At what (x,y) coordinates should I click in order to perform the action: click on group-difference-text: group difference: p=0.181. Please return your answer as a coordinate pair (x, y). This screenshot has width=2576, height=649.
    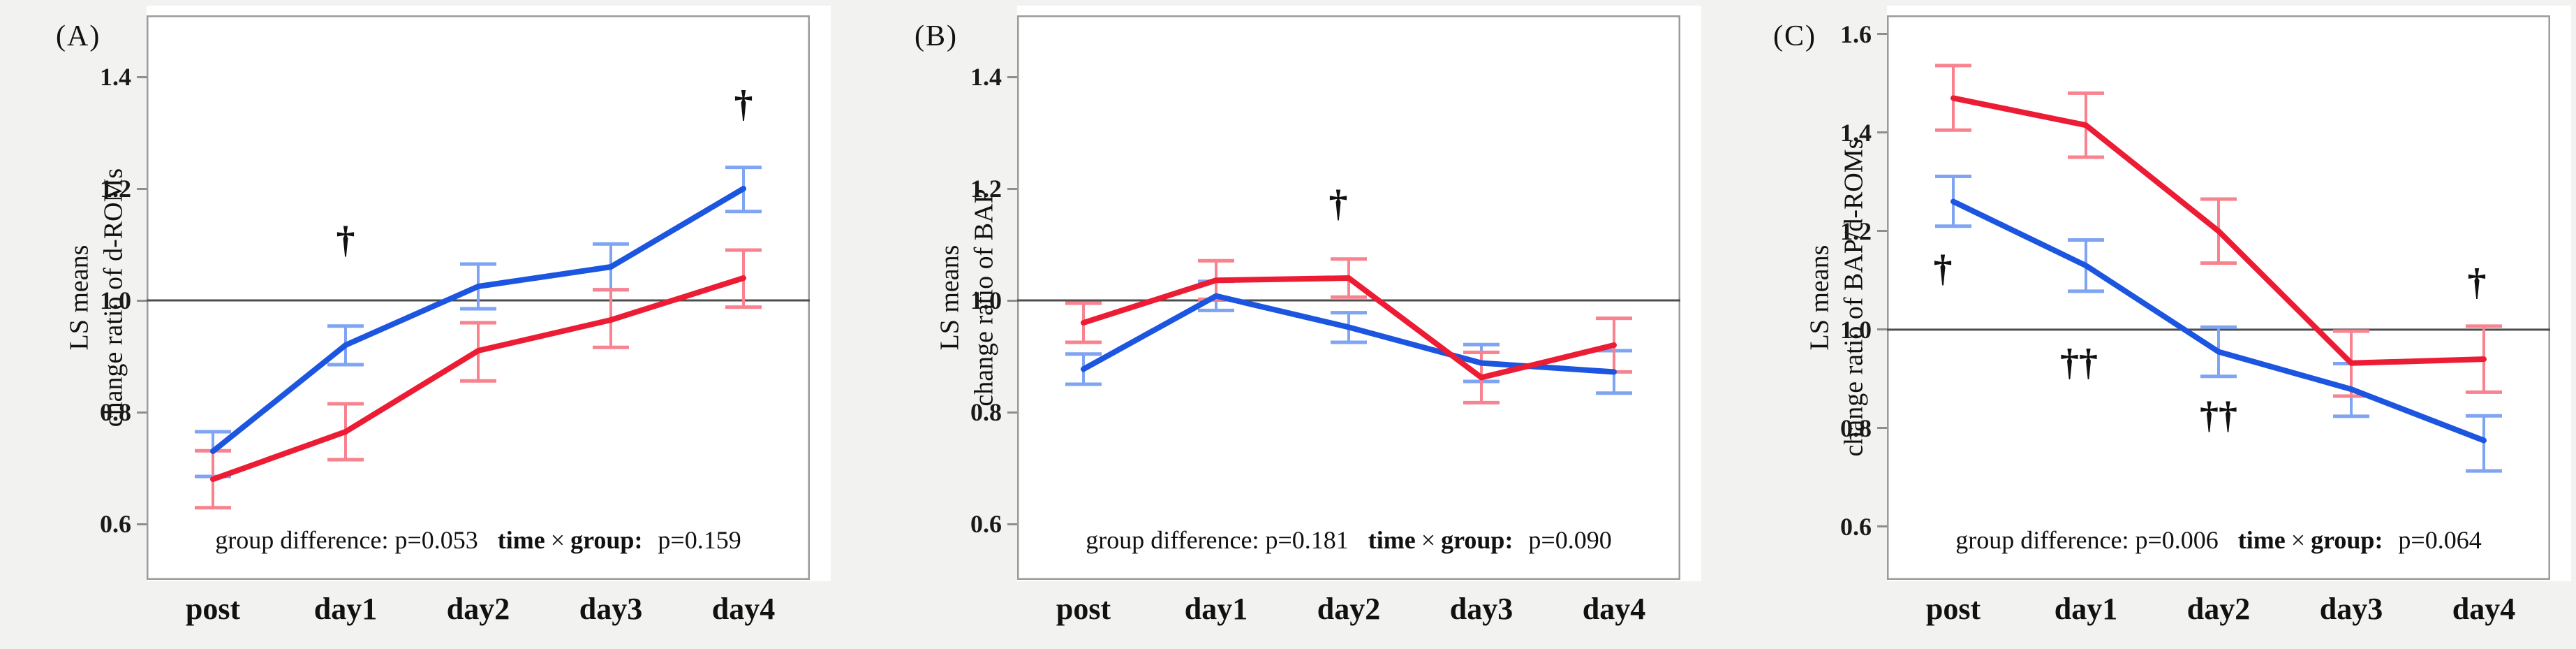
    Looking at the image, I should click on (1217, 540).